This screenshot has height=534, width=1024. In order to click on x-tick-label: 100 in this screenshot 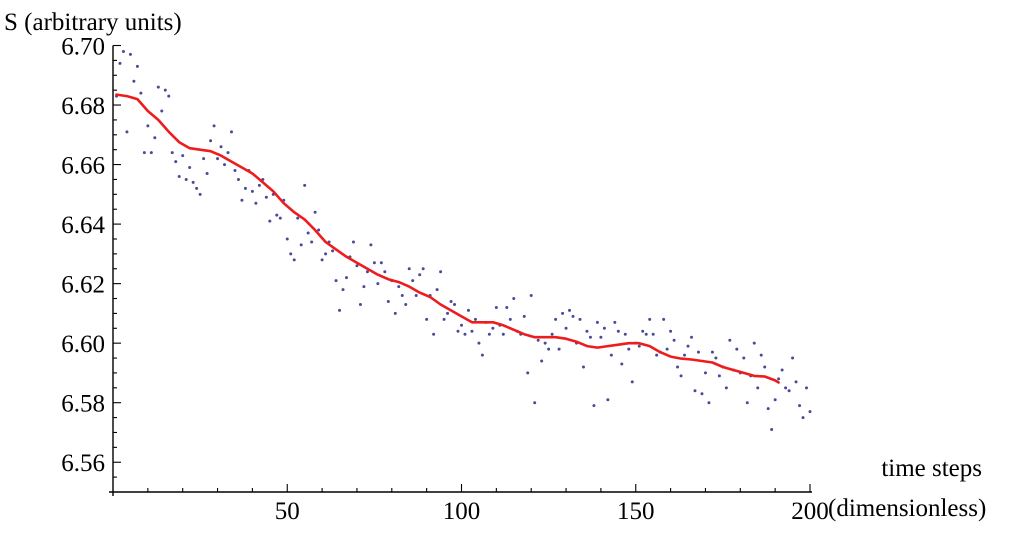, I will do `click(462, 511)`.